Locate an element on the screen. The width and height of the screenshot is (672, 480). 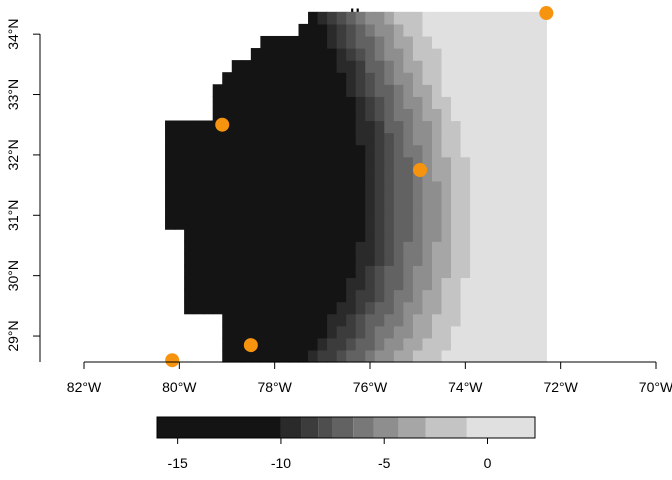
y-tick-label: 29°N is located at coordinates (13, 335).